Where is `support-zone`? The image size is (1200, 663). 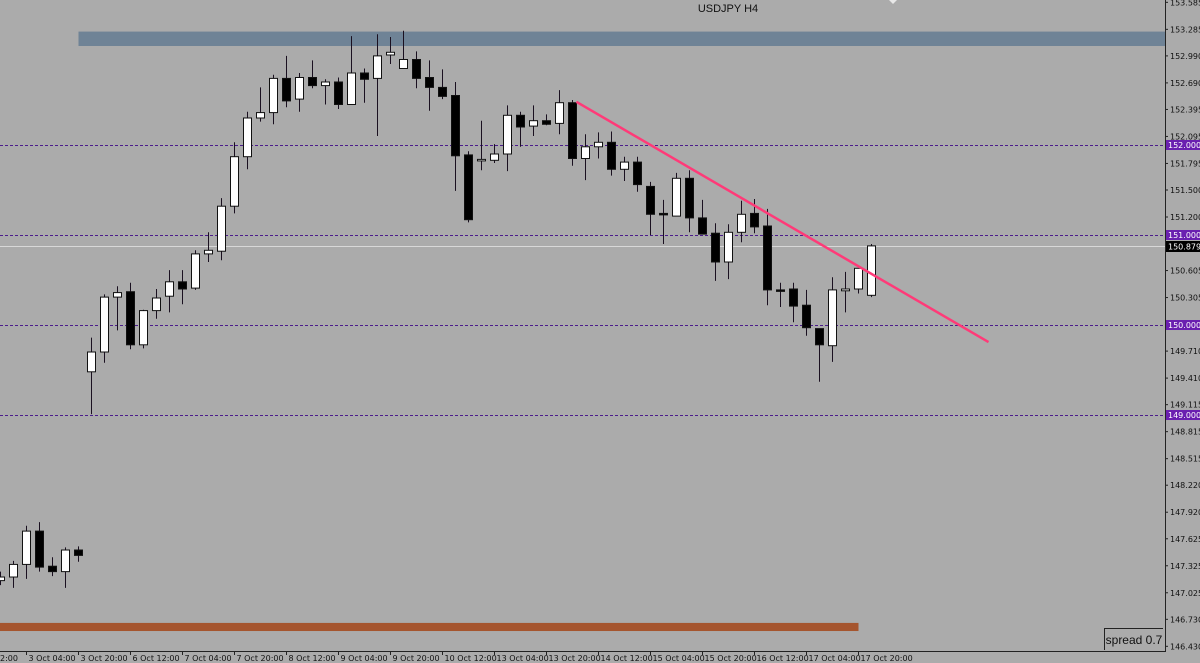
support-zone is located at coordinates (429, 627).